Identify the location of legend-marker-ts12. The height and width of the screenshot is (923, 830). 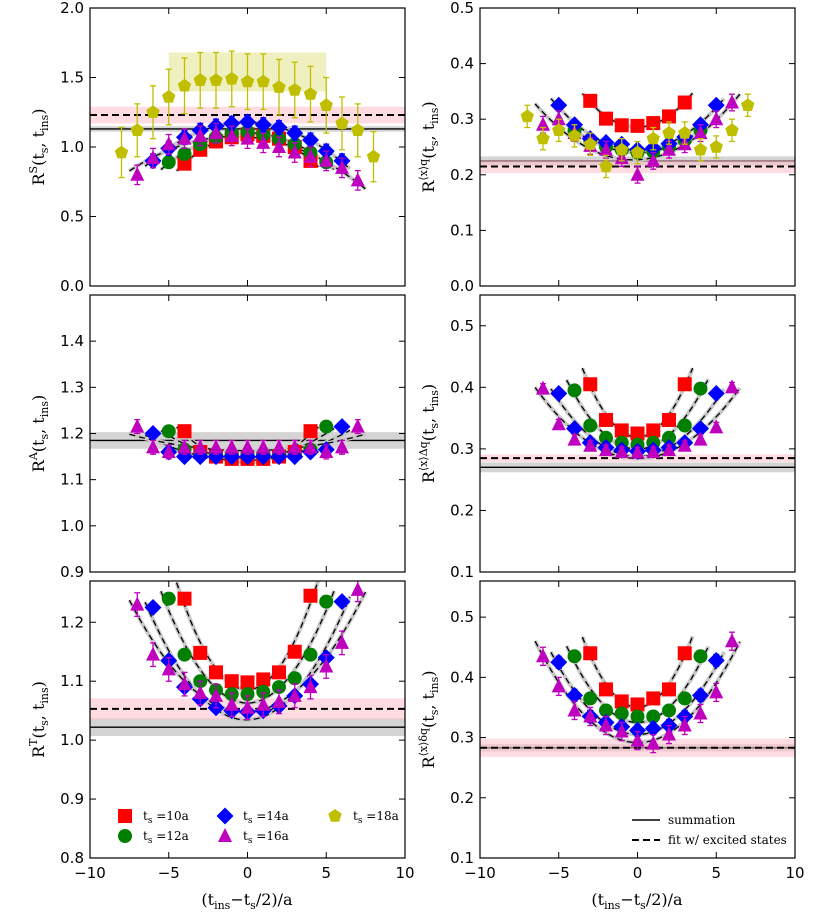
(125, 836).